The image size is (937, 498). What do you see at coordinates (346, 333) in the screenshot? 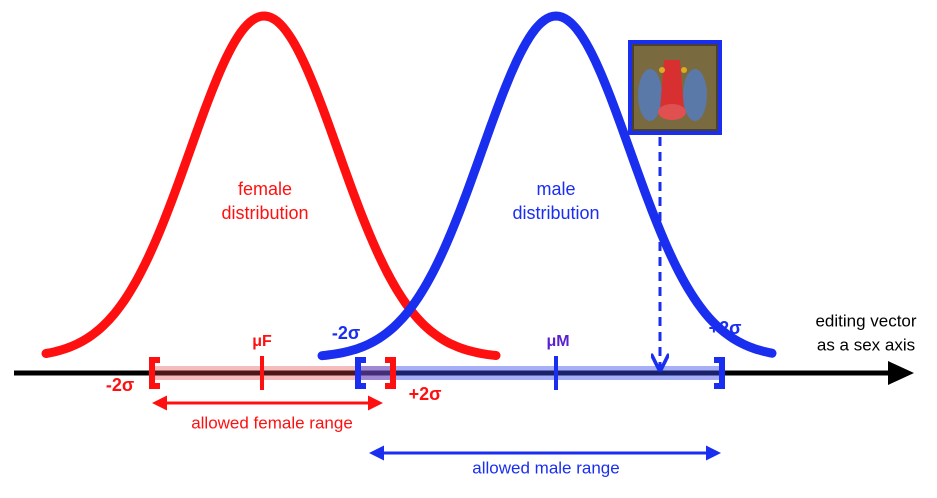
I see `male-minus-label: -2σ` at bounding box center [346, 333].